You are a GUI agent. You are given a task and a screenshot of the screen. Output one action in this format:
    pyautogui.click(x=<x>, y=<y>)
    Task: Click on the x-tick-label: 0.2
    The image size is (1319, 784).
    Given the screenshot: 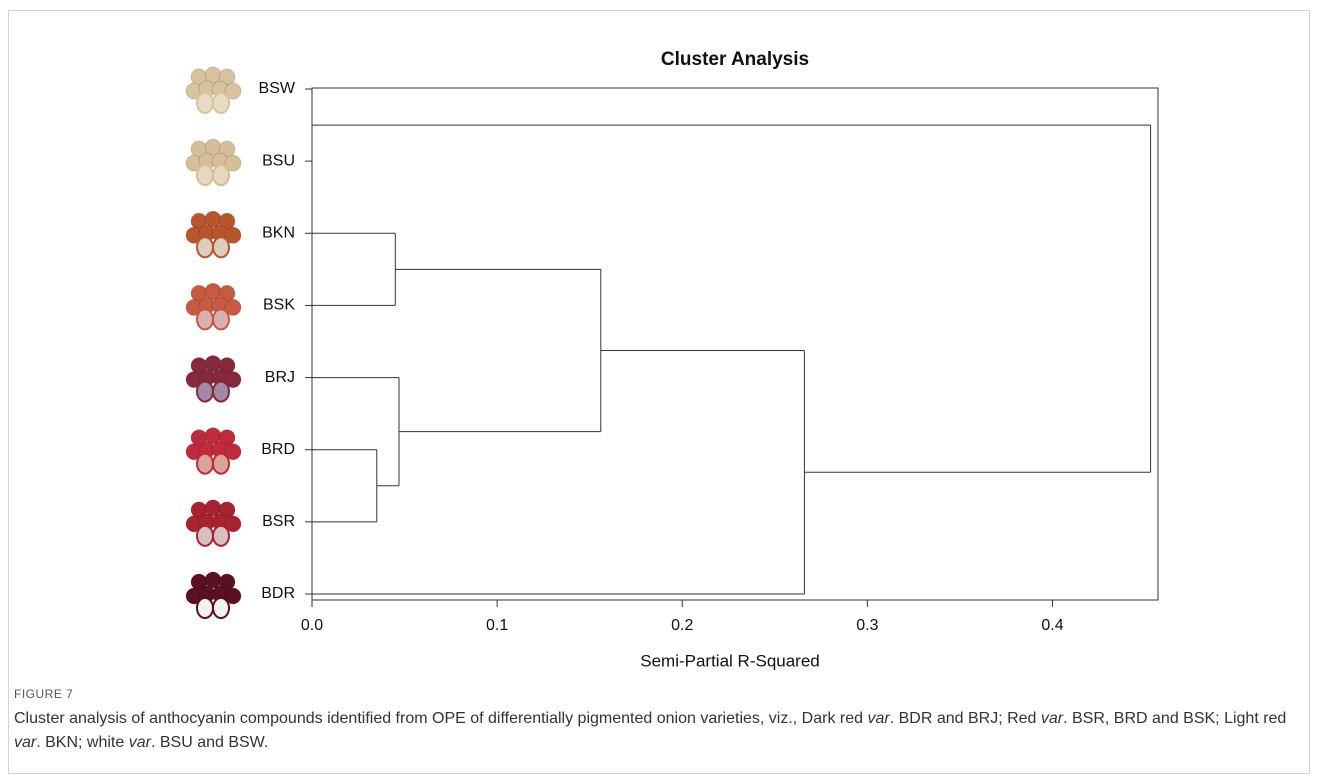 What is the action you would take?
    pyautogui.click(x=682, y=625)
    